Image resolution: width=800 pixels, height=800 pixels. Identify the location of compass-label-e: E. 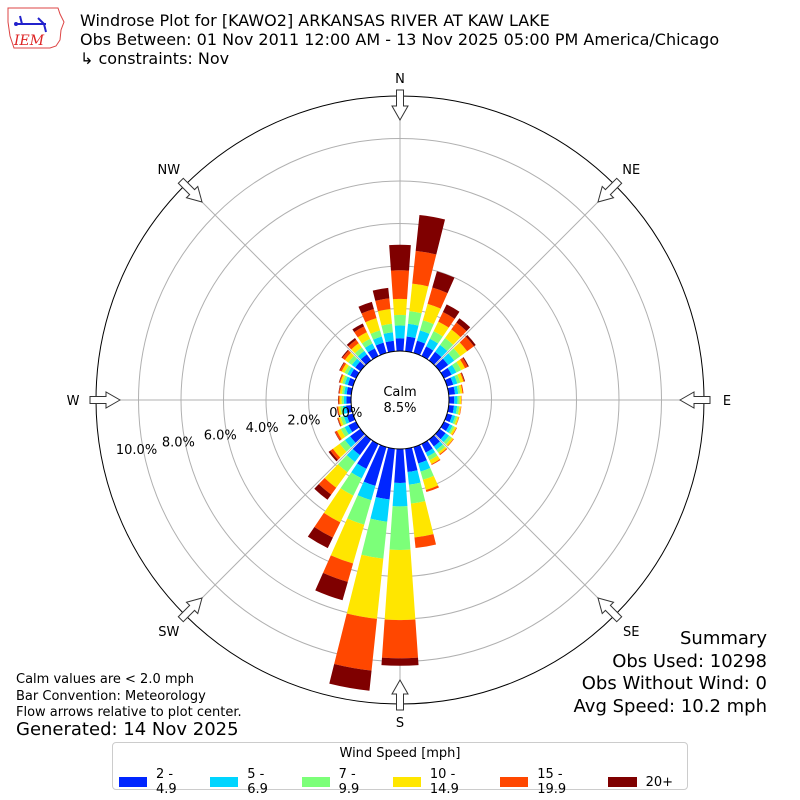
(727, 401).